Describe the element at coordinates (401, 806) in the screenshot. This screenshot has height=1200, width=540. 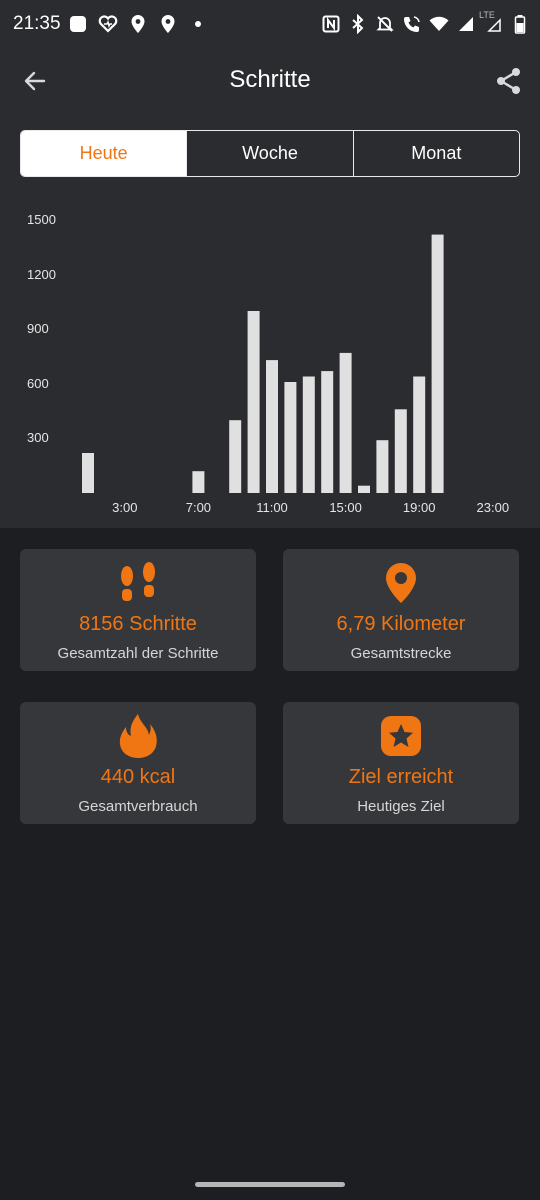
I see `goal-label: Heutiges Ziel` at that location.